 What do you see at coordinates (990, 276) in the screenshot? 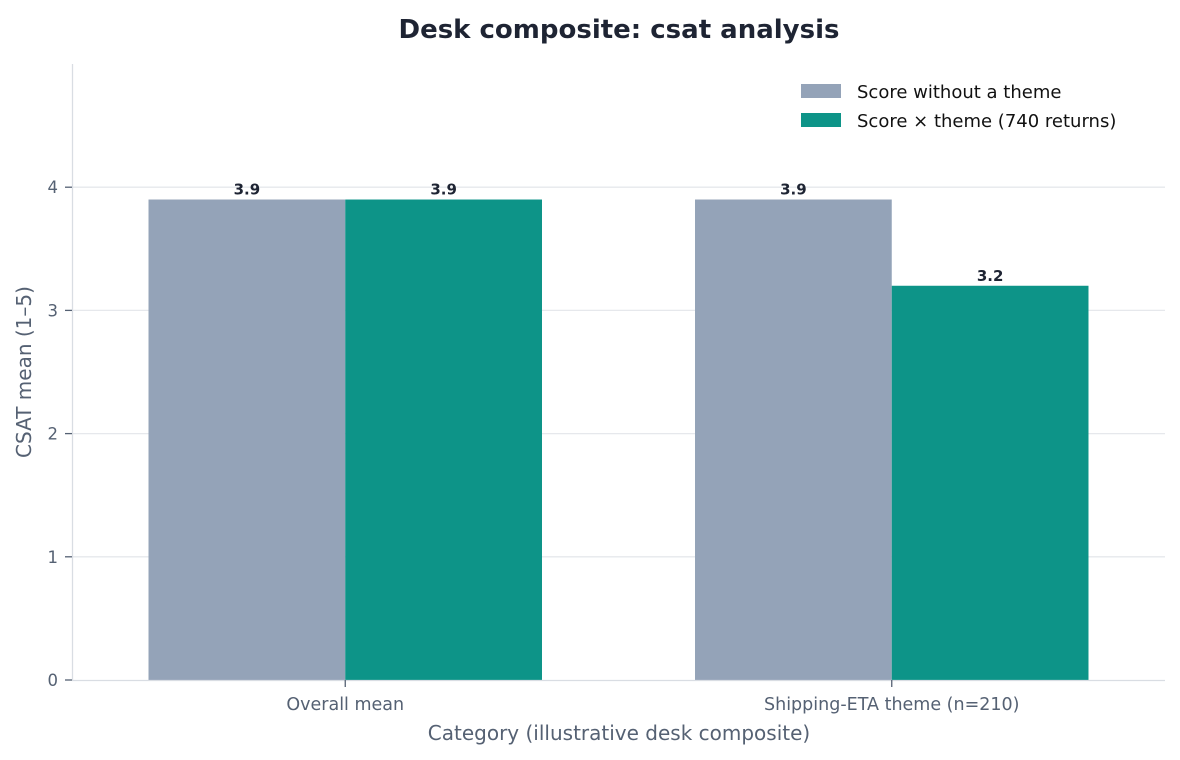
I see `bar-value-label: 3.2` at bounding box center [990, 276].